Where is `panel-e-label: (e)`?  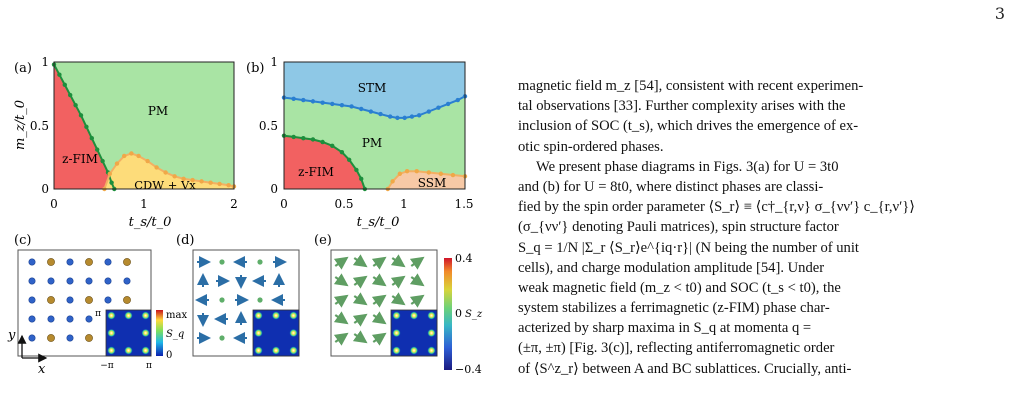 panel-e-label: (e) is located at coordinates (323, 240).